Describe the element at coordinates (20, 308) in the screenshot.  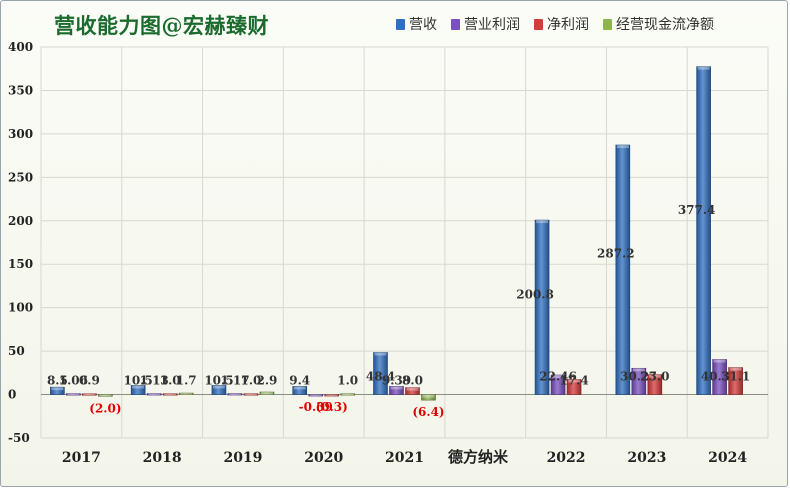
I see `y-tick-label: 100` at that location.